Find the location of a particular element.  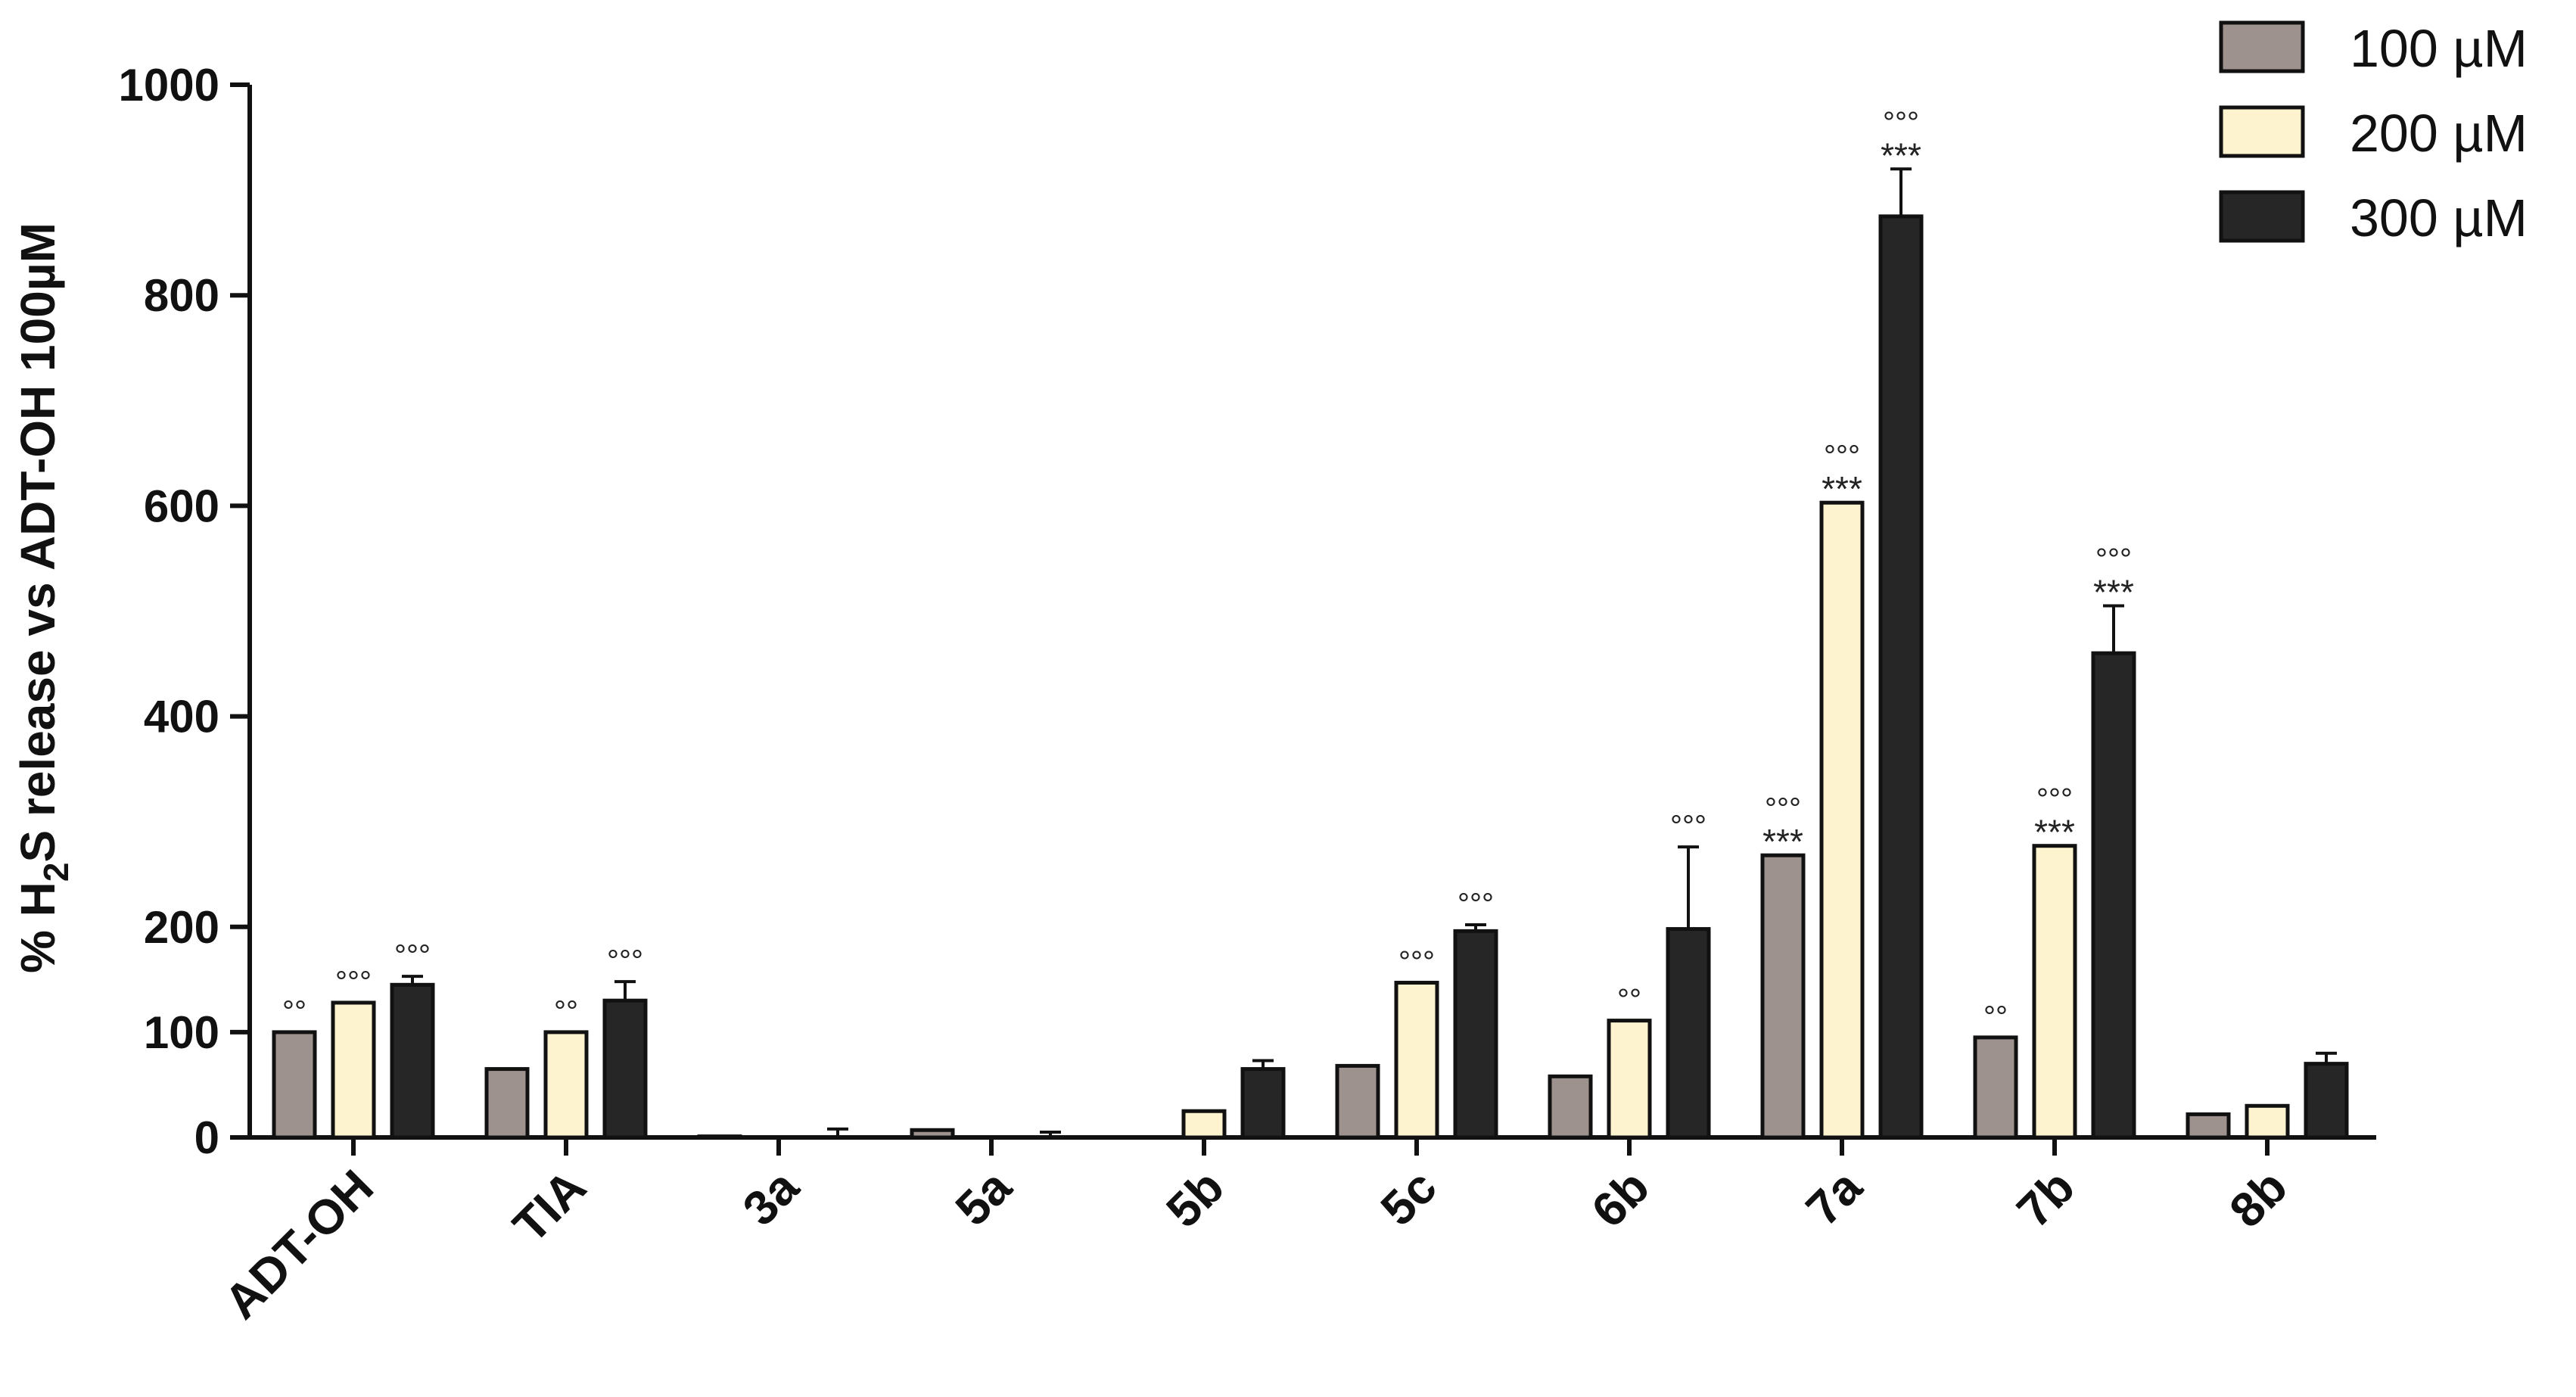

category-label: 7b is located at coordinates (2045, 1198).